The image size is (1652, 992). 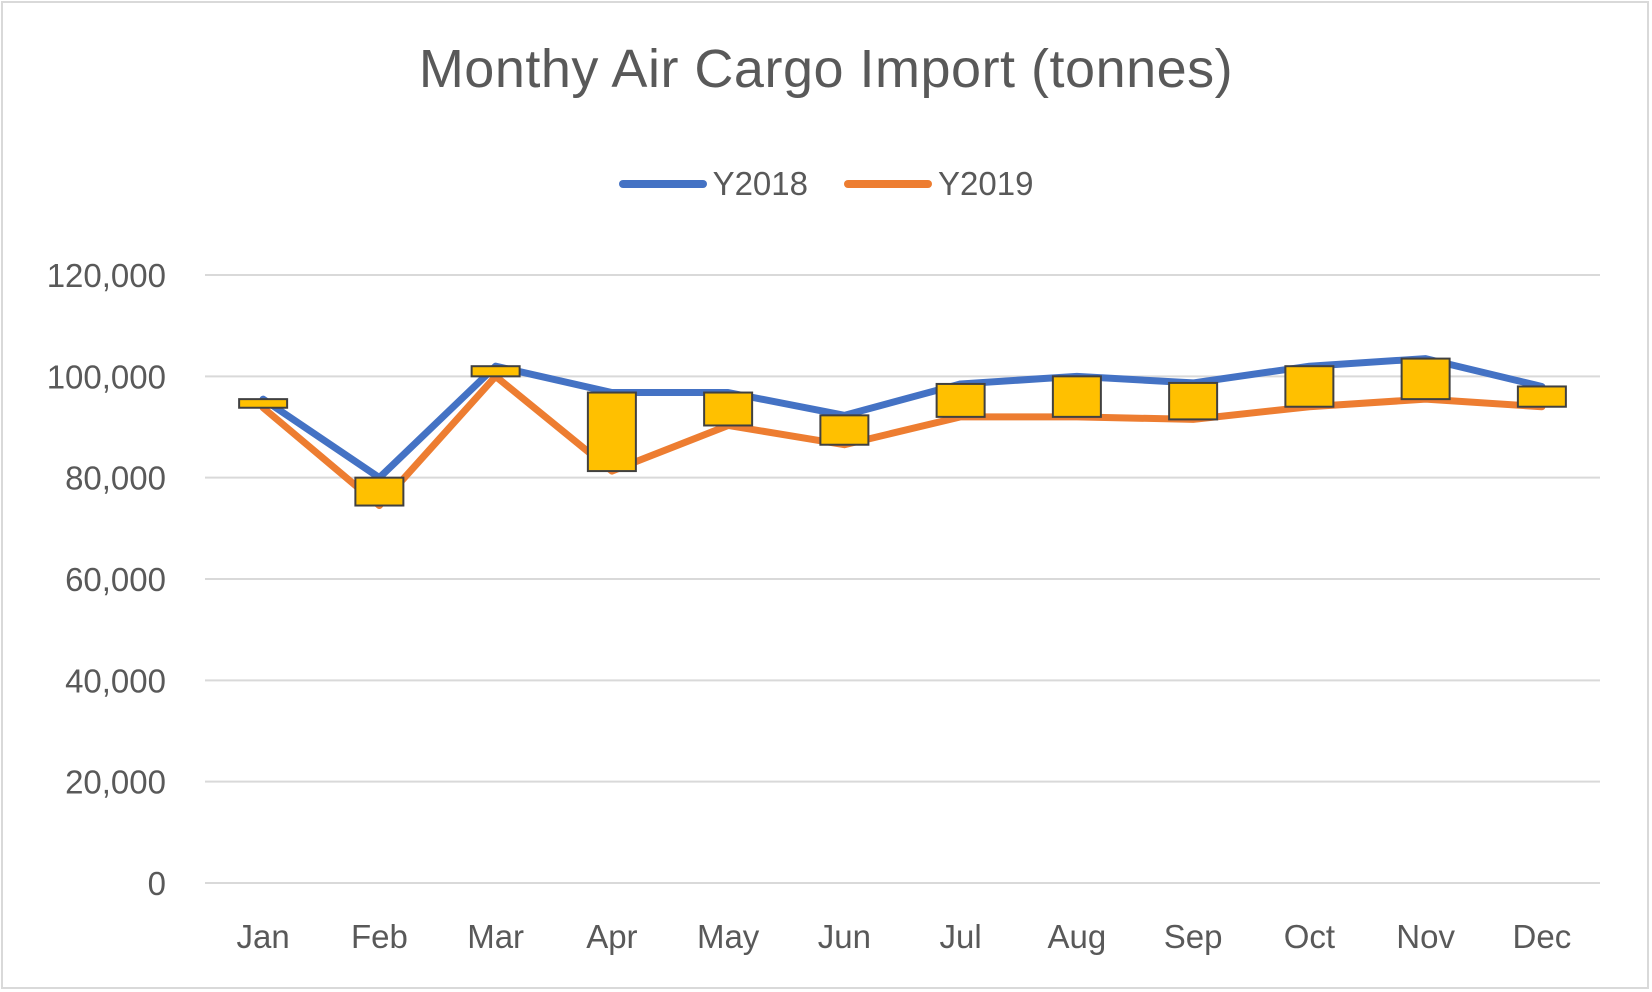 What do you see at coordinates (1309, 386) in the screenshot?
I see `up-down-bar-oct` at bounding box center [1309, 386].